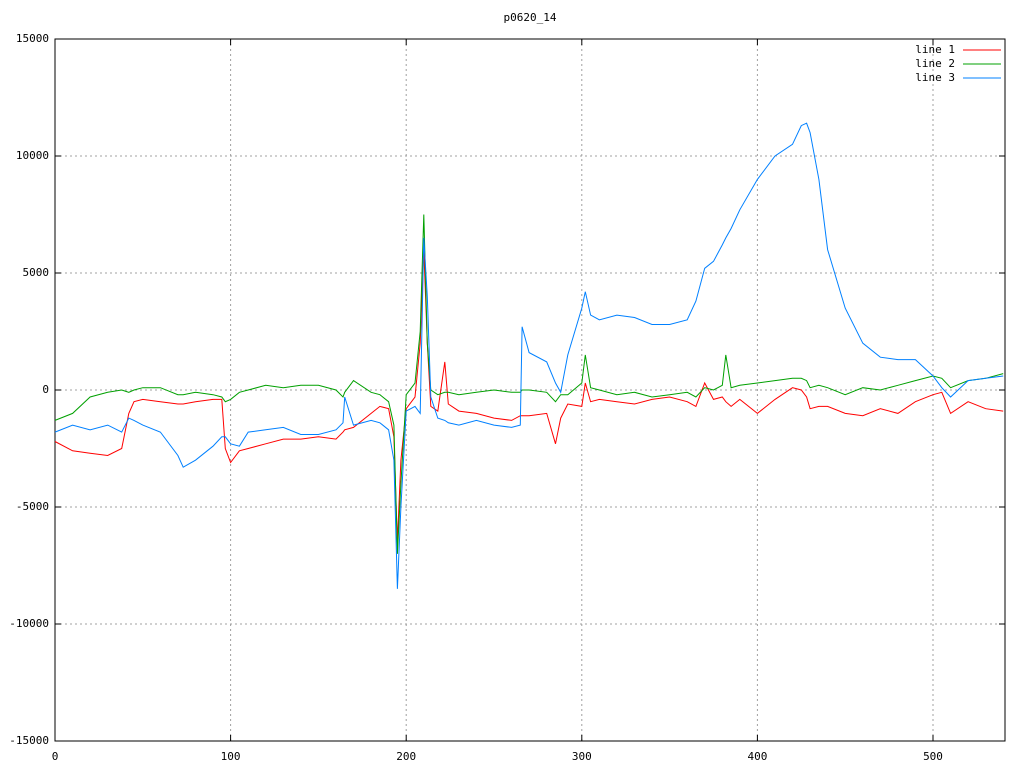 The image size is (1024, 768). What do you see at coordinates (530, 17) in the screenshot?
I see `chart-title: p0620_14` at bounding box center [530, 17].